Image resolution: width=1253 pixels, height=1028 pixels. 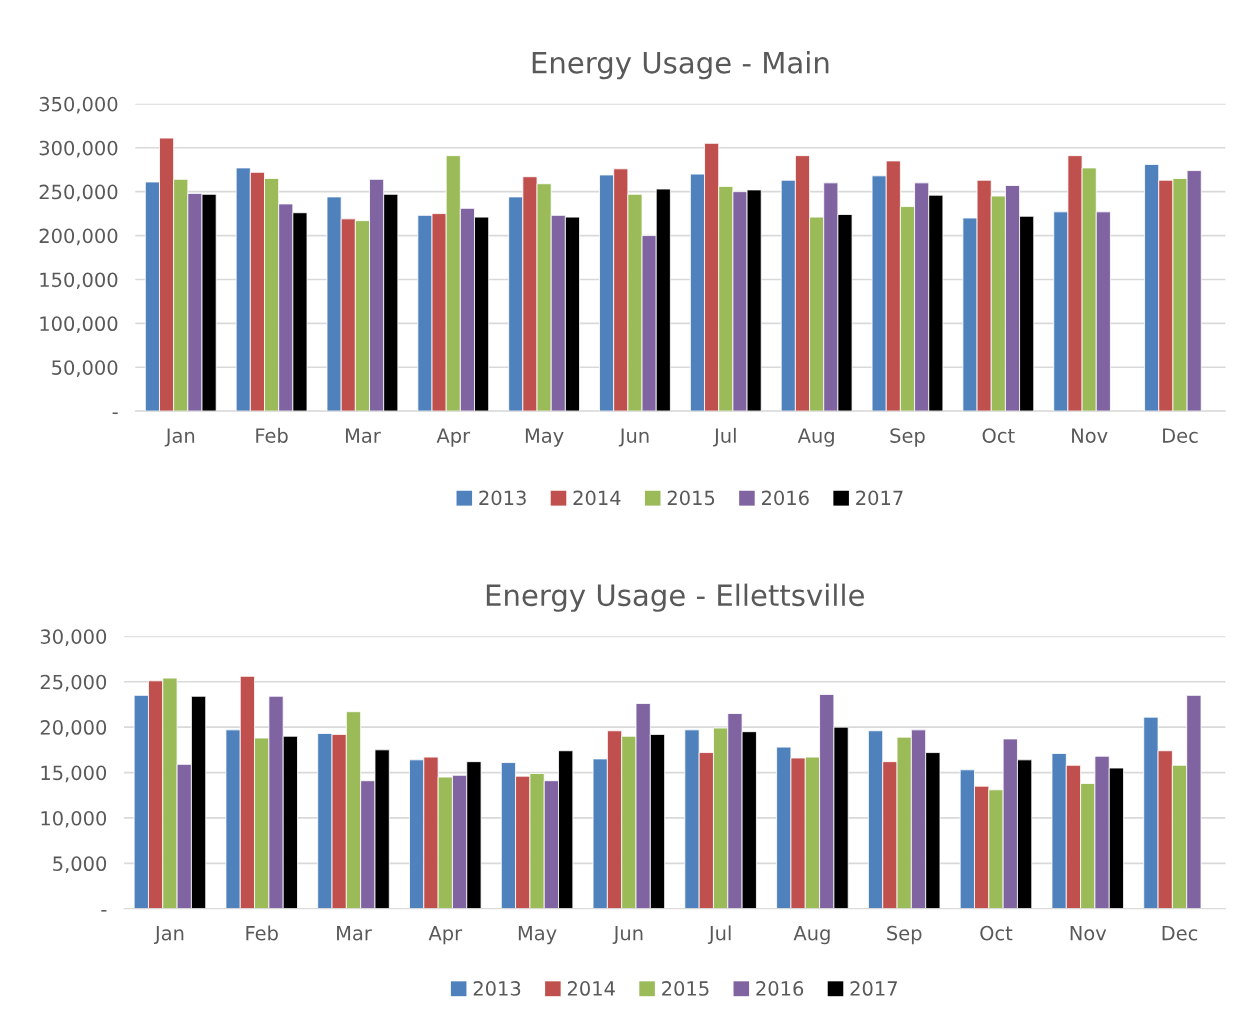 I want to click on chart-title: Energy Usage - Main, so click(x=680, y=65).